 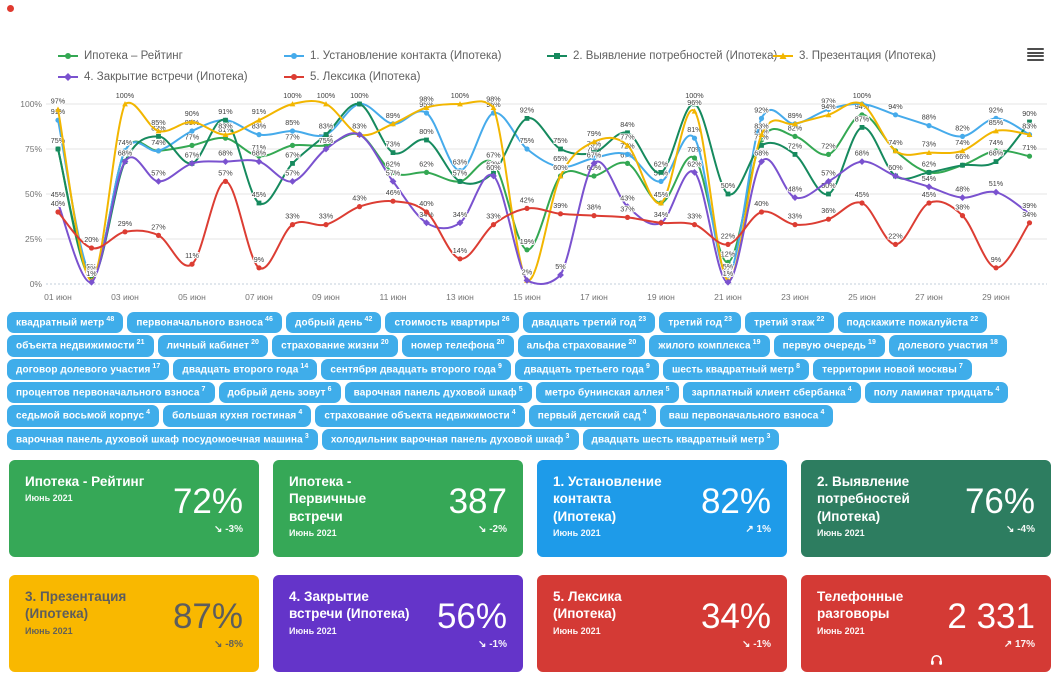 I want to click on keyword-chip: договор долевого участия 17, so click(x=88, y=369).